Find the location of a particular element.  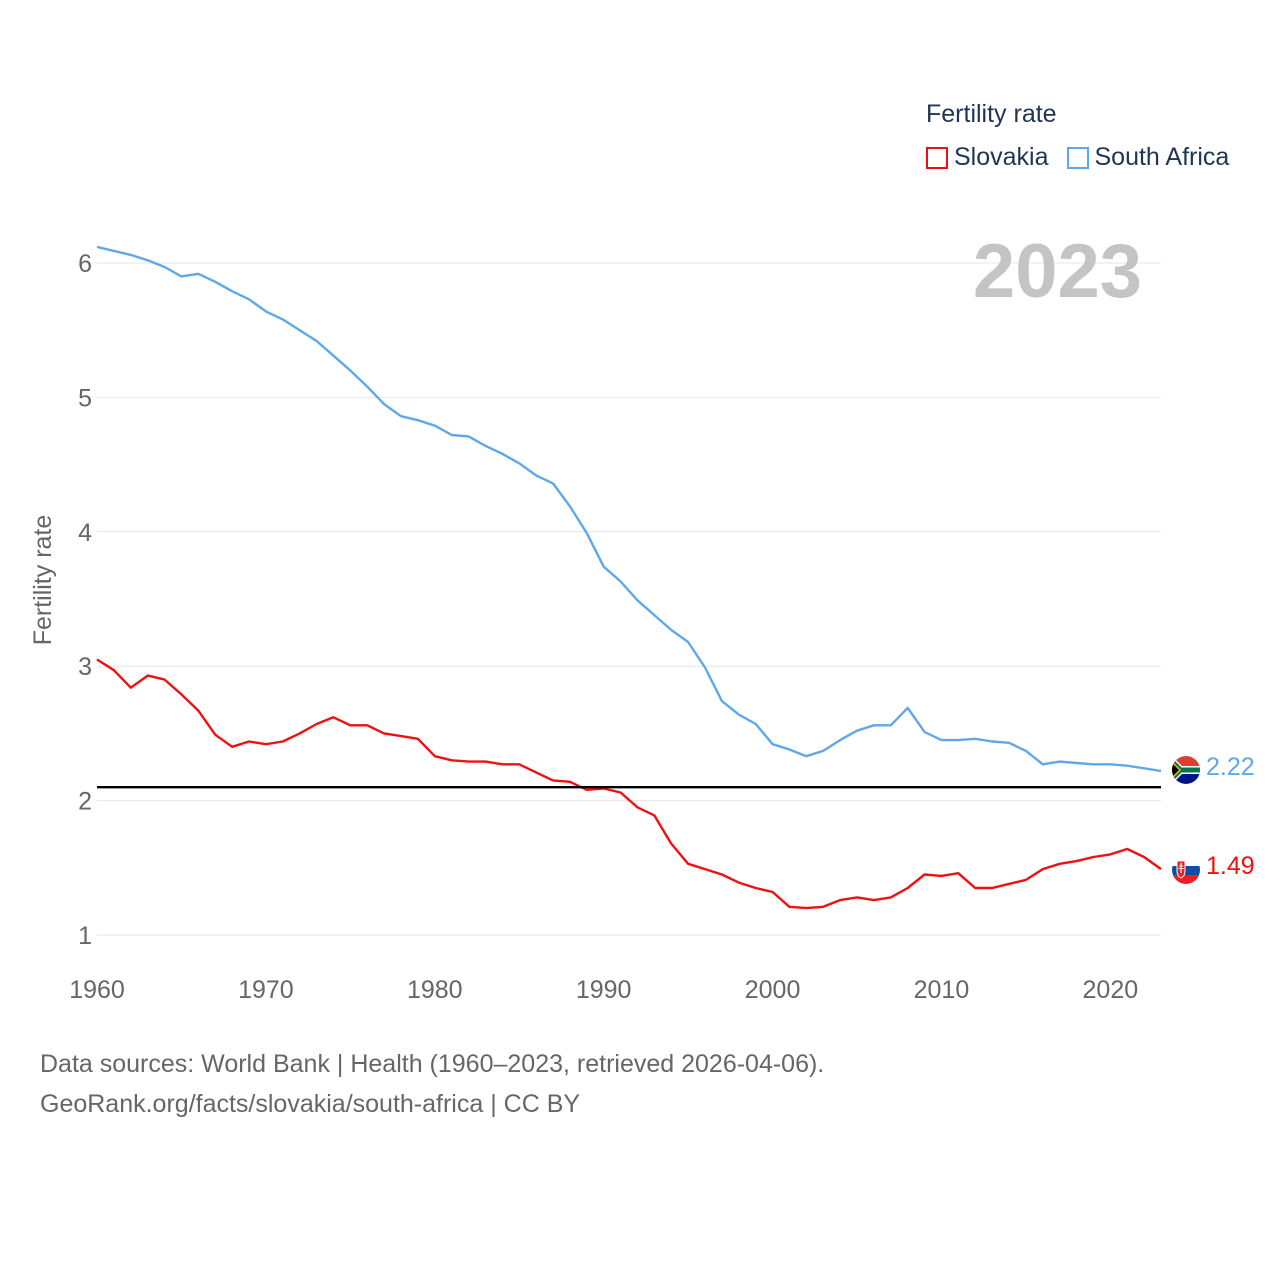

x-axis: 1960 1970 1980 1990 2000 2010 2020 is located at coordinates (603, 990).